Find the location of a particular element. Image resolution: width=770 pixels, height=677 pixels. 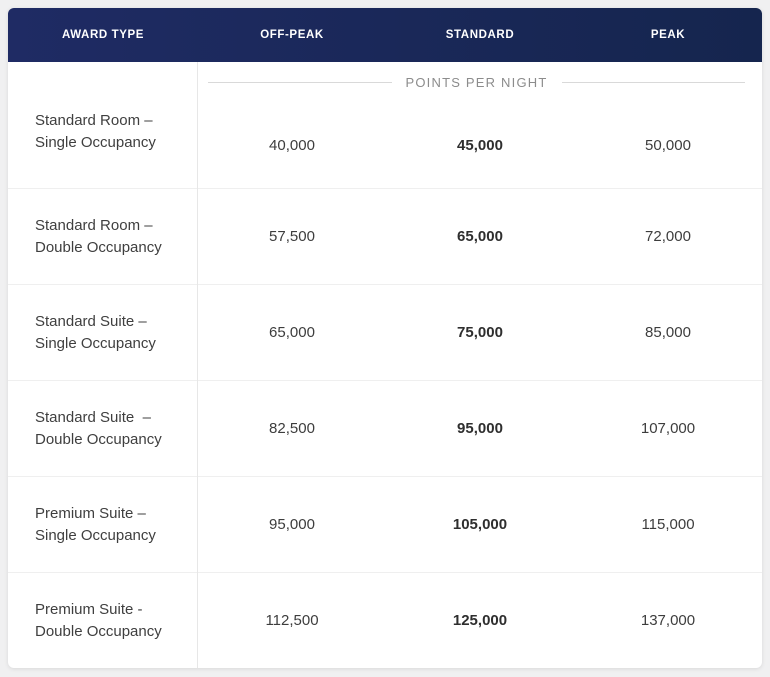

cell-standard: 125,000 is located at coordinates (480, 620).